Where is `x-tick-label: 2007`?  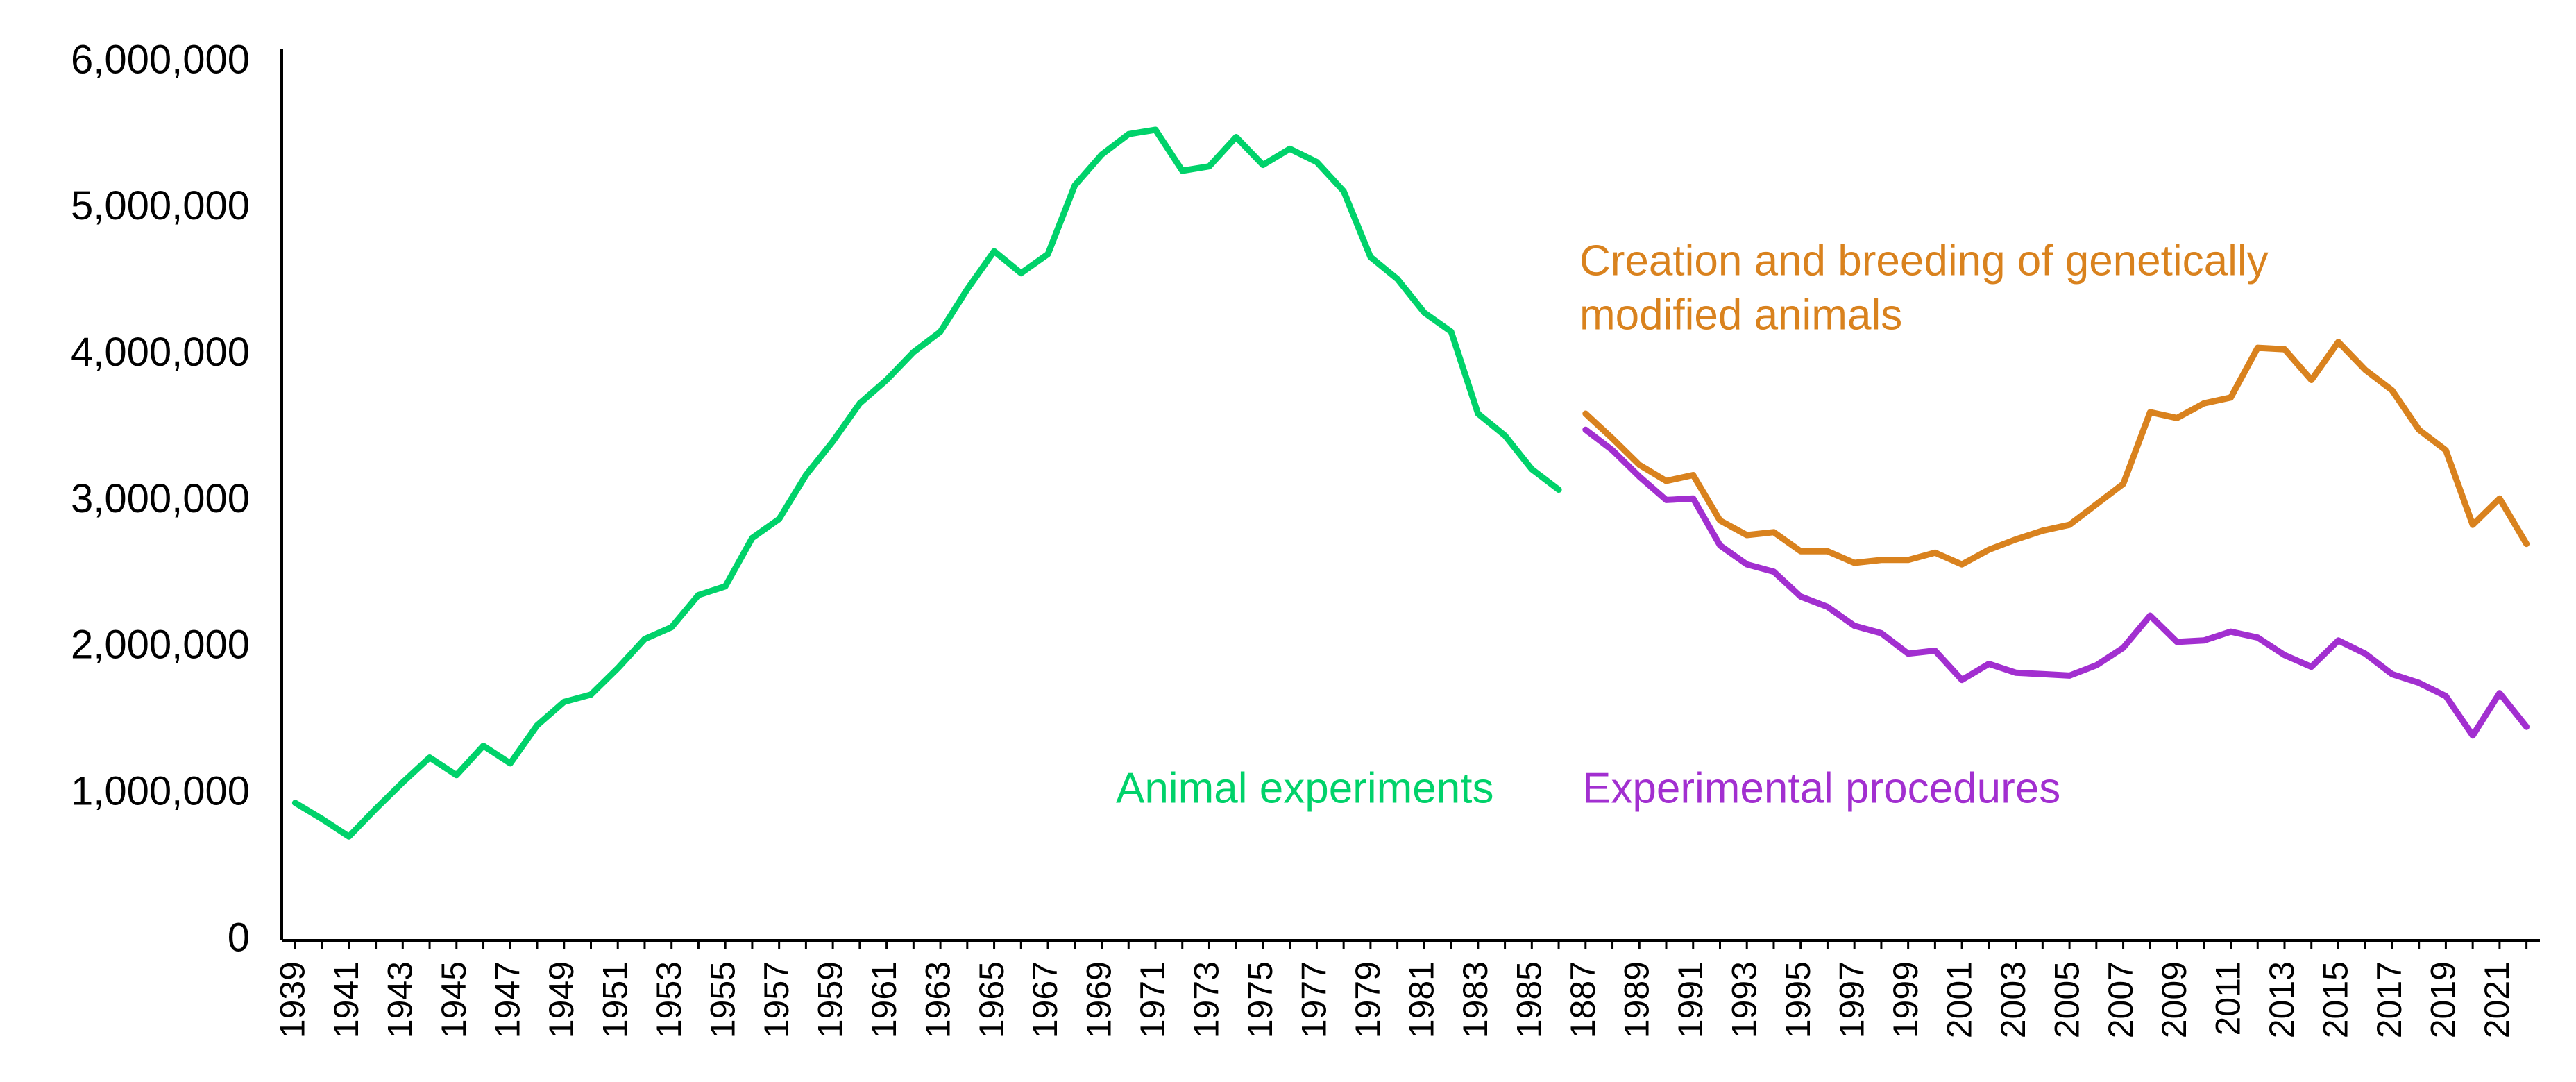 x-tick-label: 2007 is located at coordinates (2120, 999).